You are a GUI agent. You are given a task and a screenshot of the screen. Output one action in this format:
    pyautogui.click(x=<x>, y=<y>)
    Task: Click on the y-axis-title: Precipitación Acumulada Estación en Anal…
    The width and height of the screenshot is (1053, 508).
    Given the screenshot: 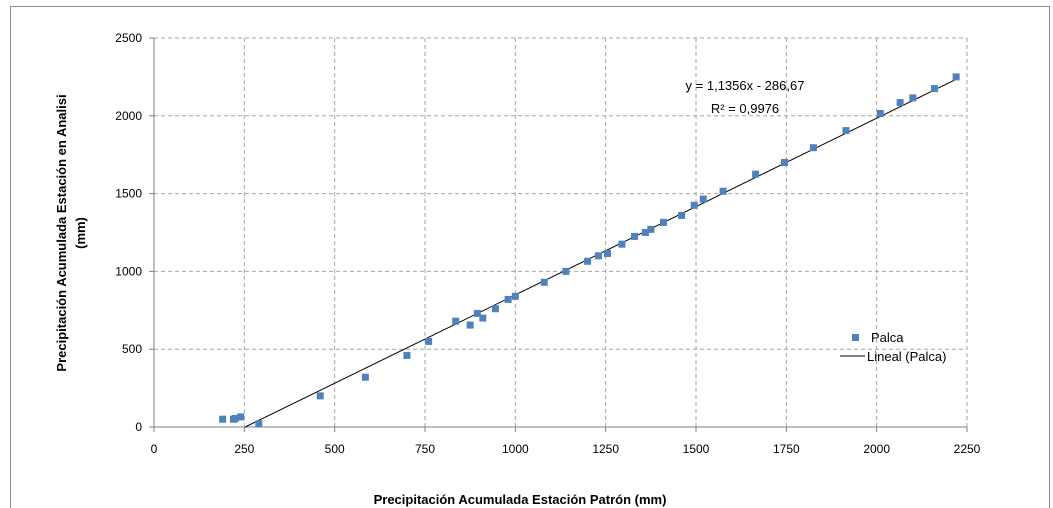 What is the action you would take?
    pyautogui.click(x=71, y=232)
    